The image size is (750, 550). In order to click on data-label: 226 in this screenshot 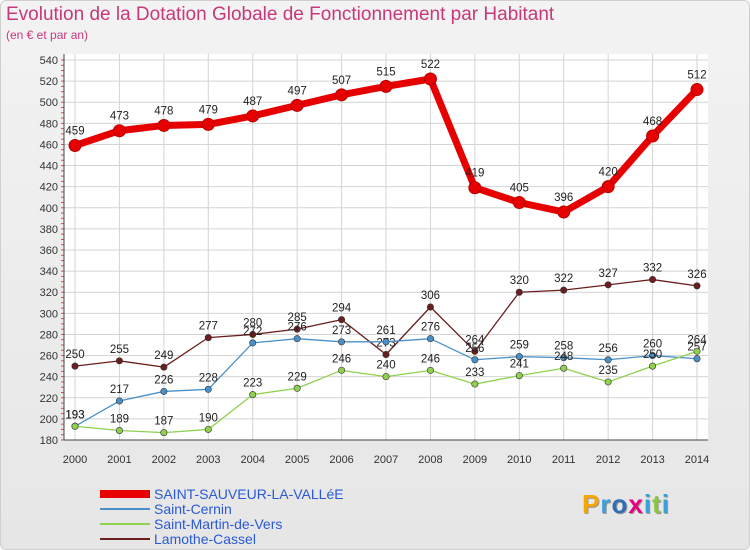, I will do `click(163, 380)`.